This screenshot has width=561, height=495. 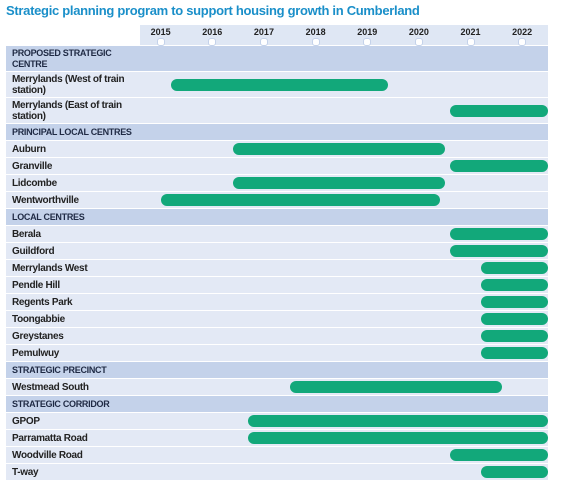 I want to click on task-label: Wentworthville, so click(x=45, y=200).